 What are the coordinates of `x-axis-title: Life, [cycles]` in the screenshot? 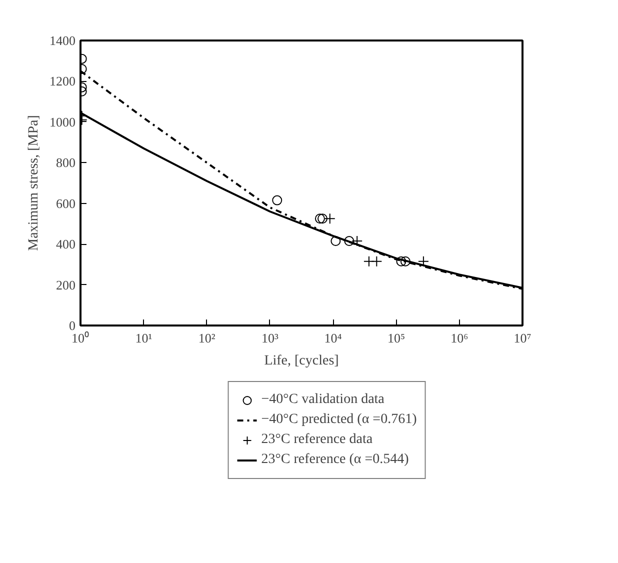 It's located at (301, 361).